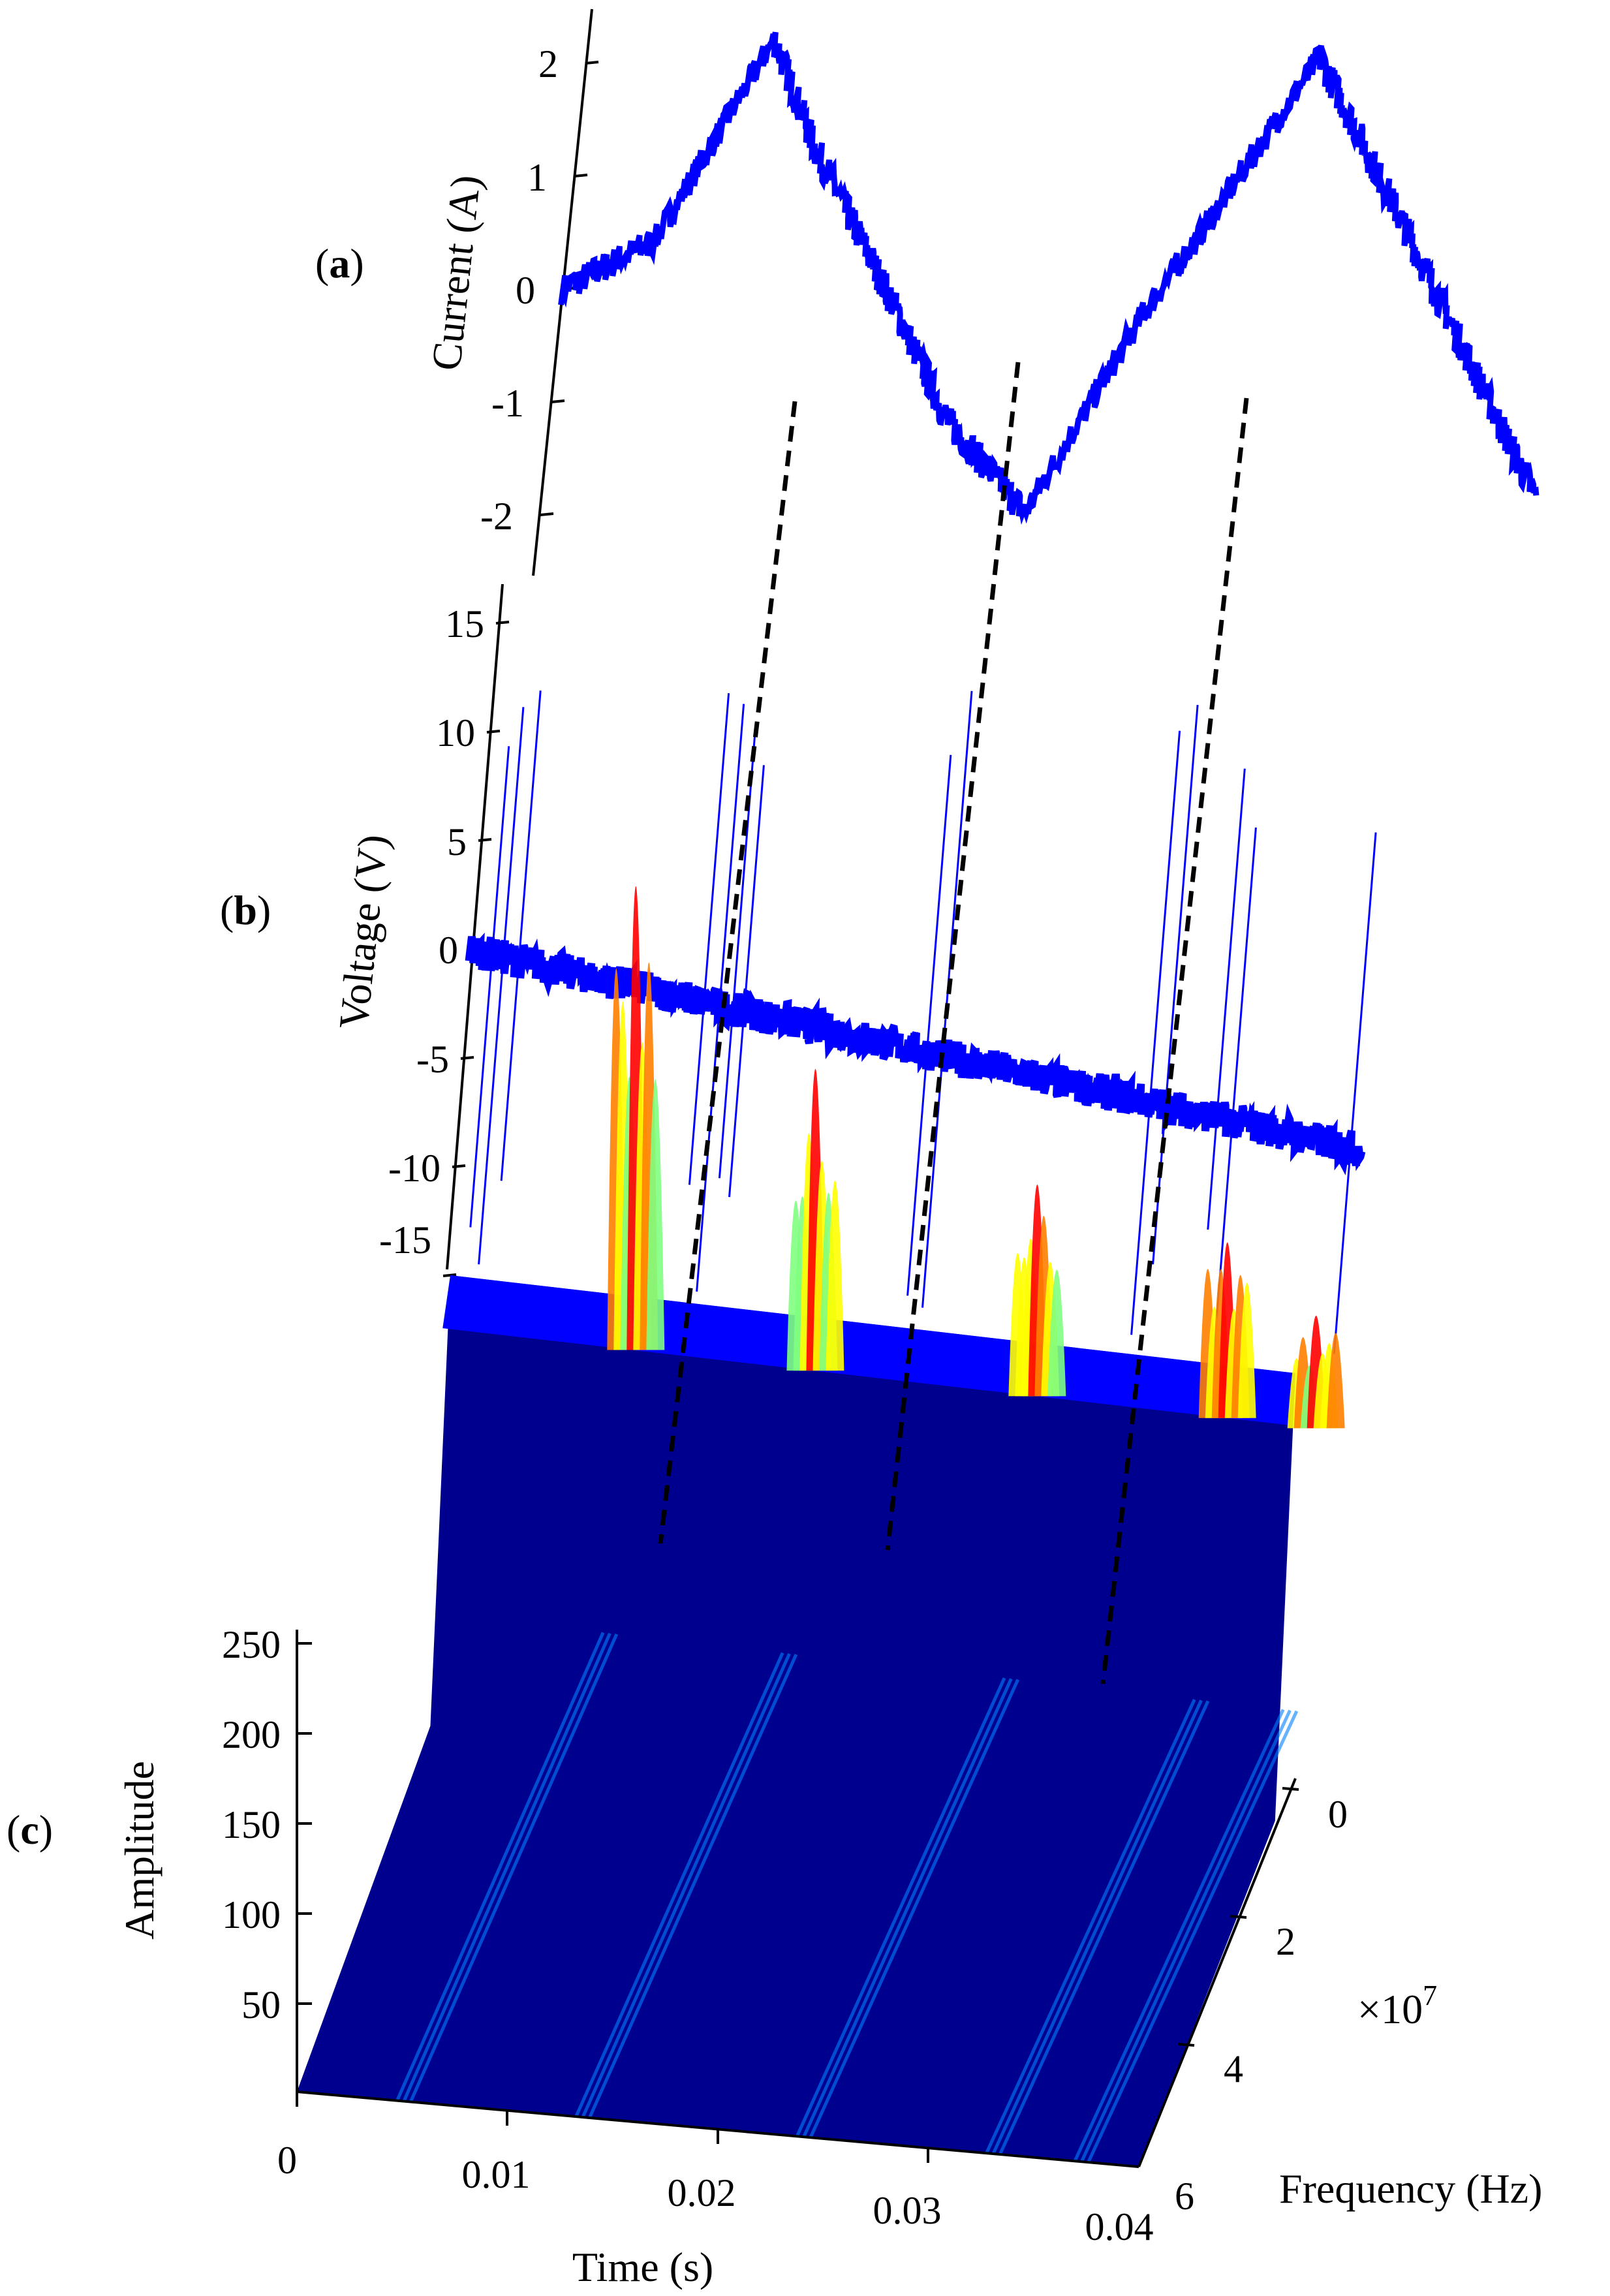 The width and height of the screenshot is (1610, 2296). Describe the element at coordinates (246, 910) in the screenshot. I see `panel-b-label: (b)` at that location.